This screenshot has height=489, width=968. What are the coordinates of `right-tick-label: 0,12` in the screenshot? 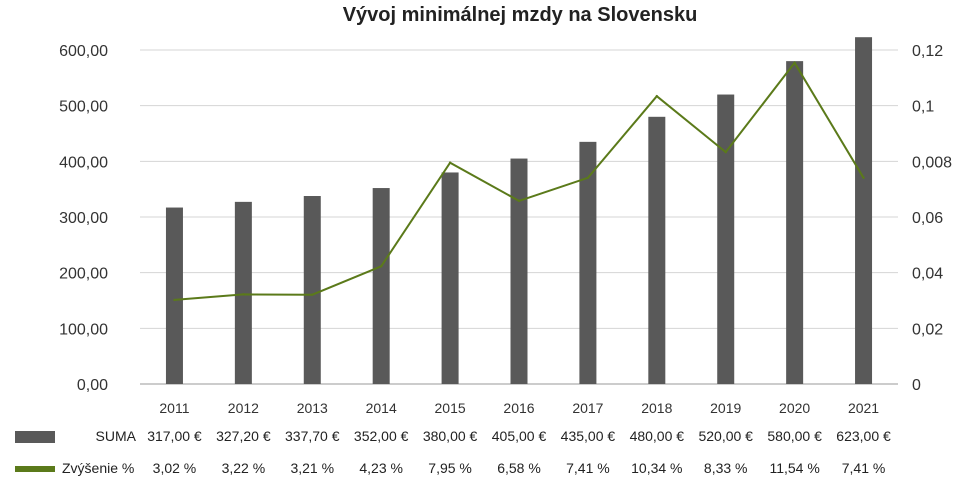 It's located at (927, 51).